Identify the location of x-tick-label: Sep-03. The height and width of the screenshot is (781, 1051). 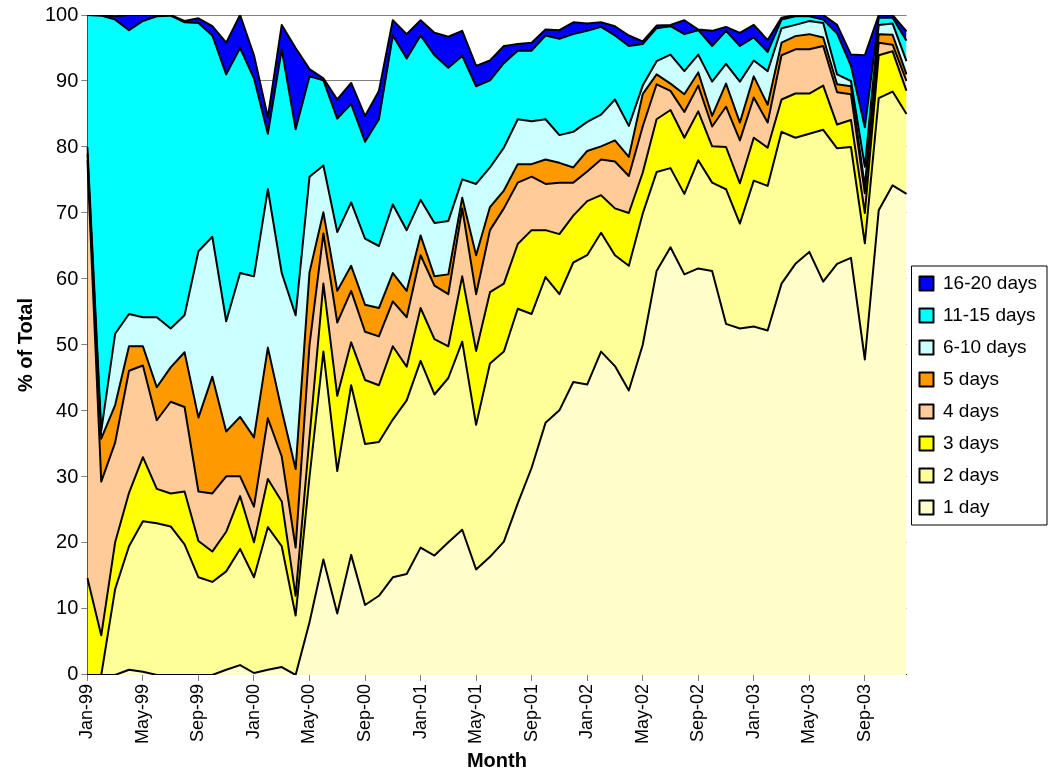
(863, 713).